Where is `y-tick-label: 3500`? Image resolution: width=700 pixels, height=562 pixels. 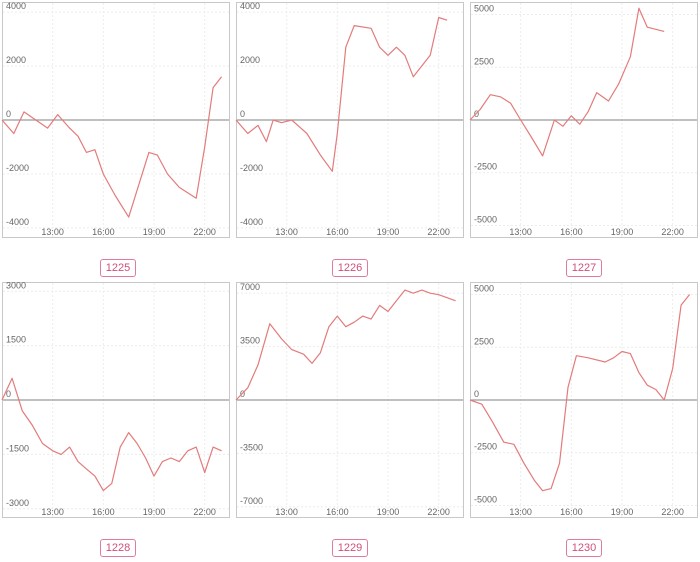 y-tick-label: 3500 is located at coordinates (250, 341).